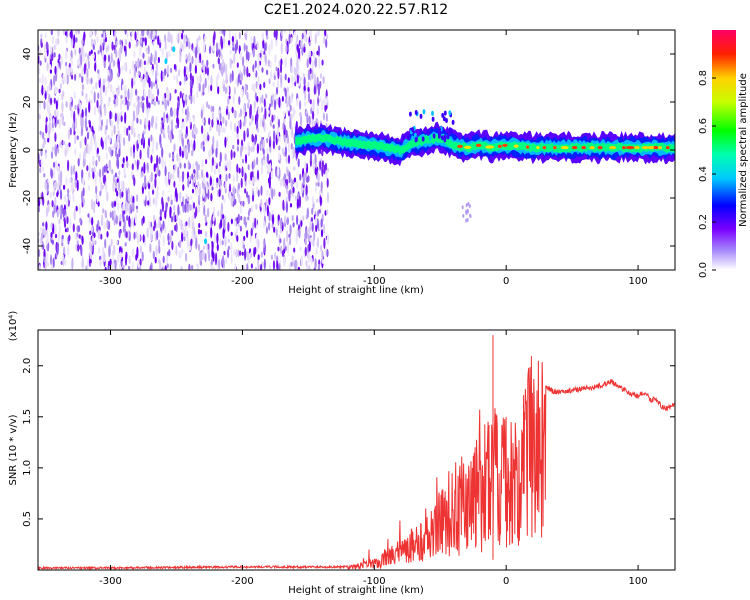 Image resolution: width=750 pixels, height=600 pixels. Describe the element at coordinates (242, 281) in the screenshot. I see `x-tick-label: -200` at that location.